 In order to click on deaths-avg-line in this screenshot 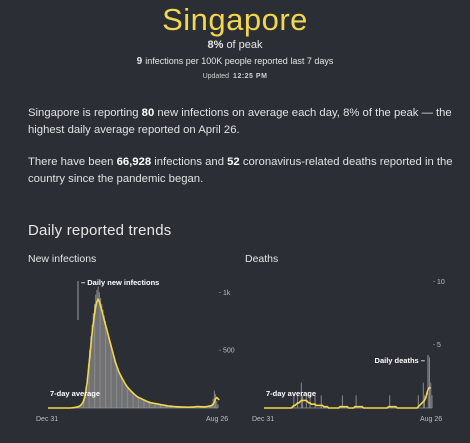, I will do `click(347, 397)`.